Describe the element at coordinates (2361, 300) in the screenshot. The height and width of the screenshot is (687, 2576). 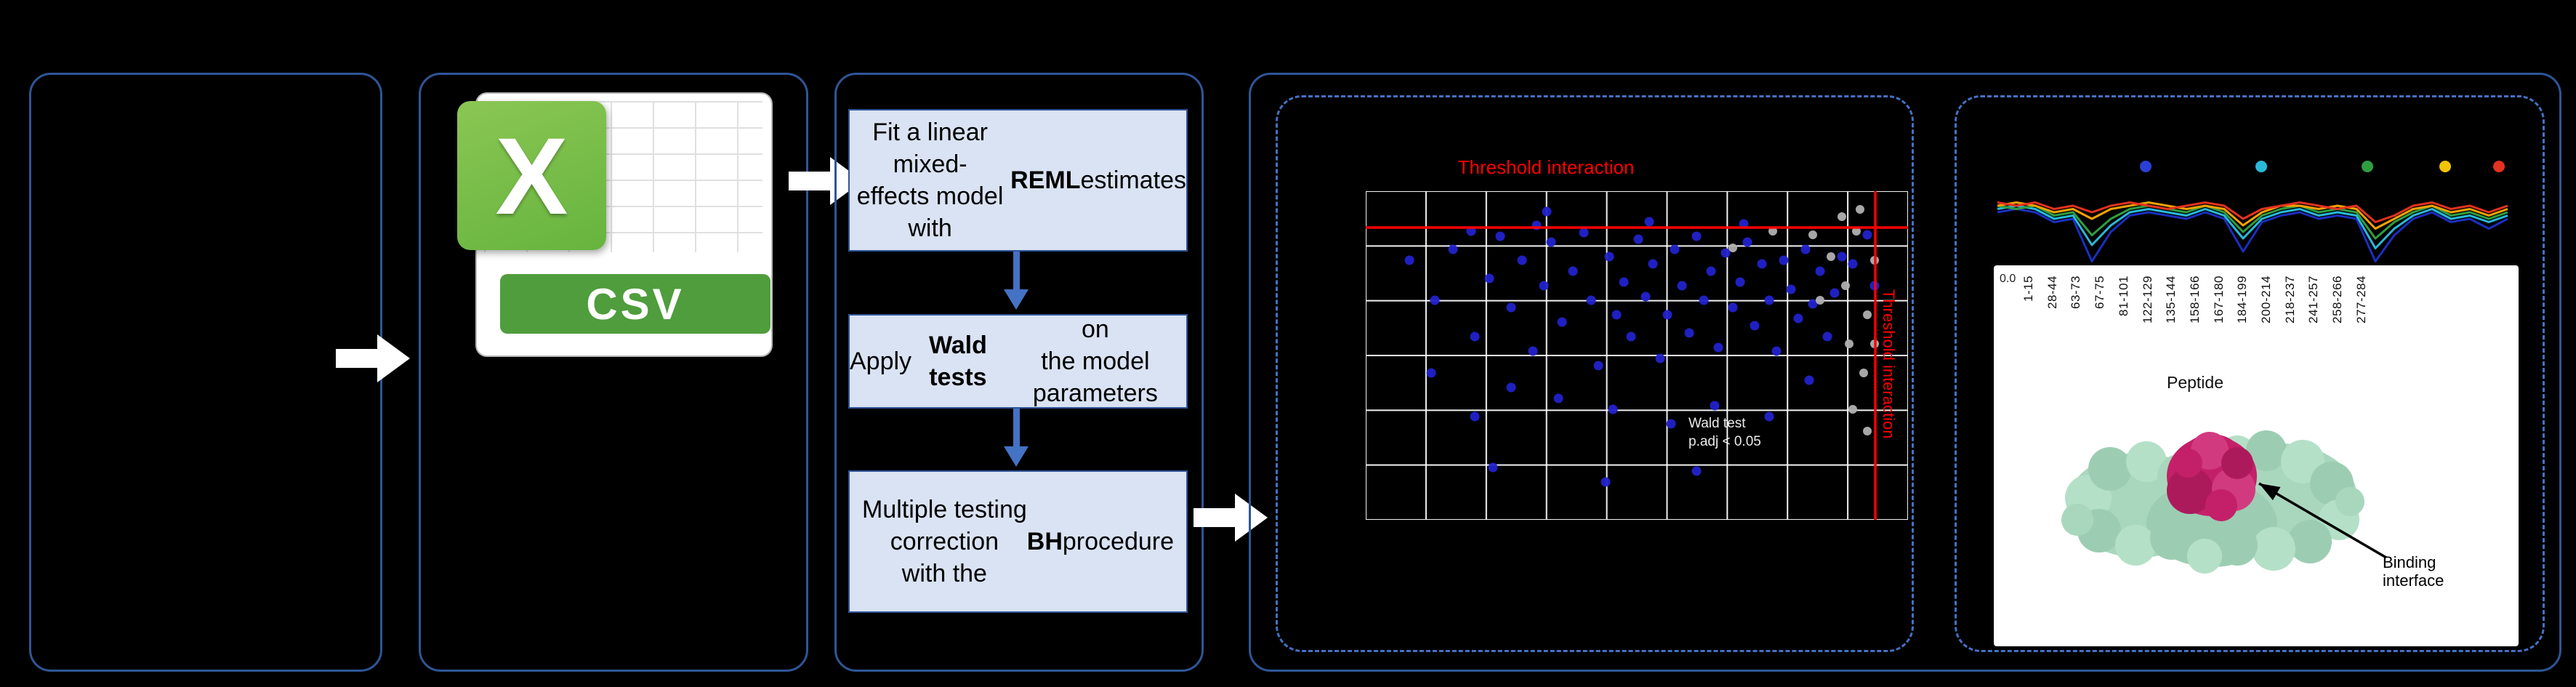
I see `peptide-tick-label: 277-284` at that location.